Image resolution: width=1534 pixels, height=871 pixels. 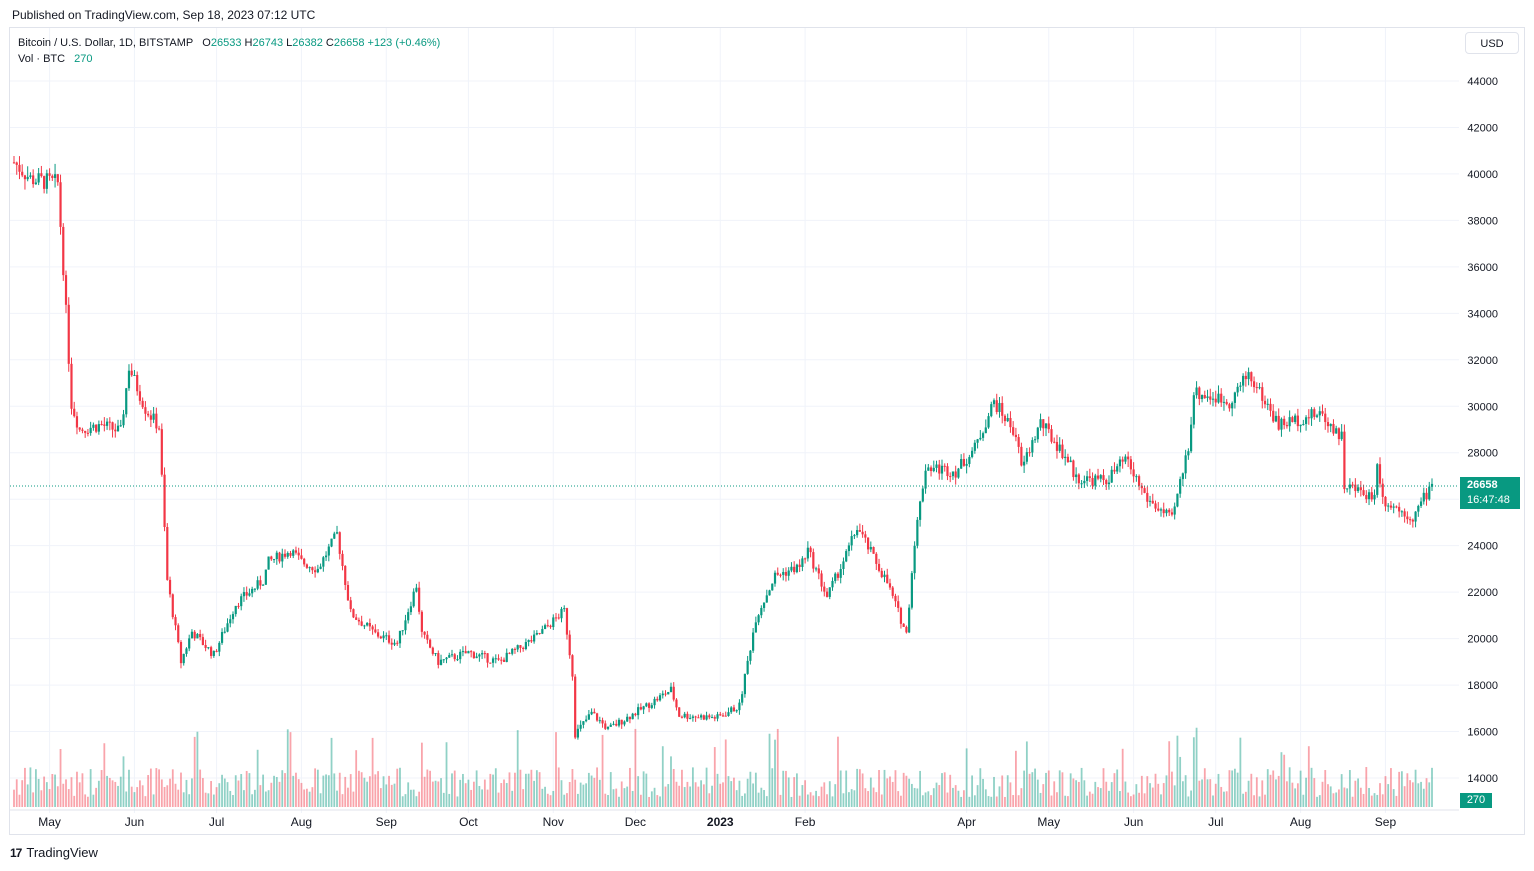 I want to click on brand-name: TradingView, so click(x=62, y=852).